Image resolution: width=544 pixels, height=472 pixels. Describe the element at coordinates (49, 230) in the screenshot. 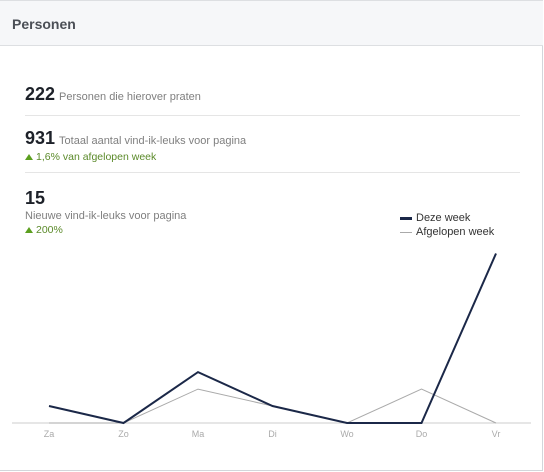

I see `new-likes-change-text: 200%` at that location.